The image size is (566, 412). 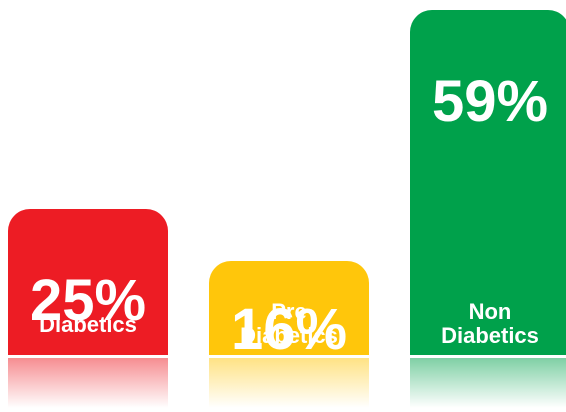 I want to click on bar-value-label: 16%, so click(x=289, y=329).